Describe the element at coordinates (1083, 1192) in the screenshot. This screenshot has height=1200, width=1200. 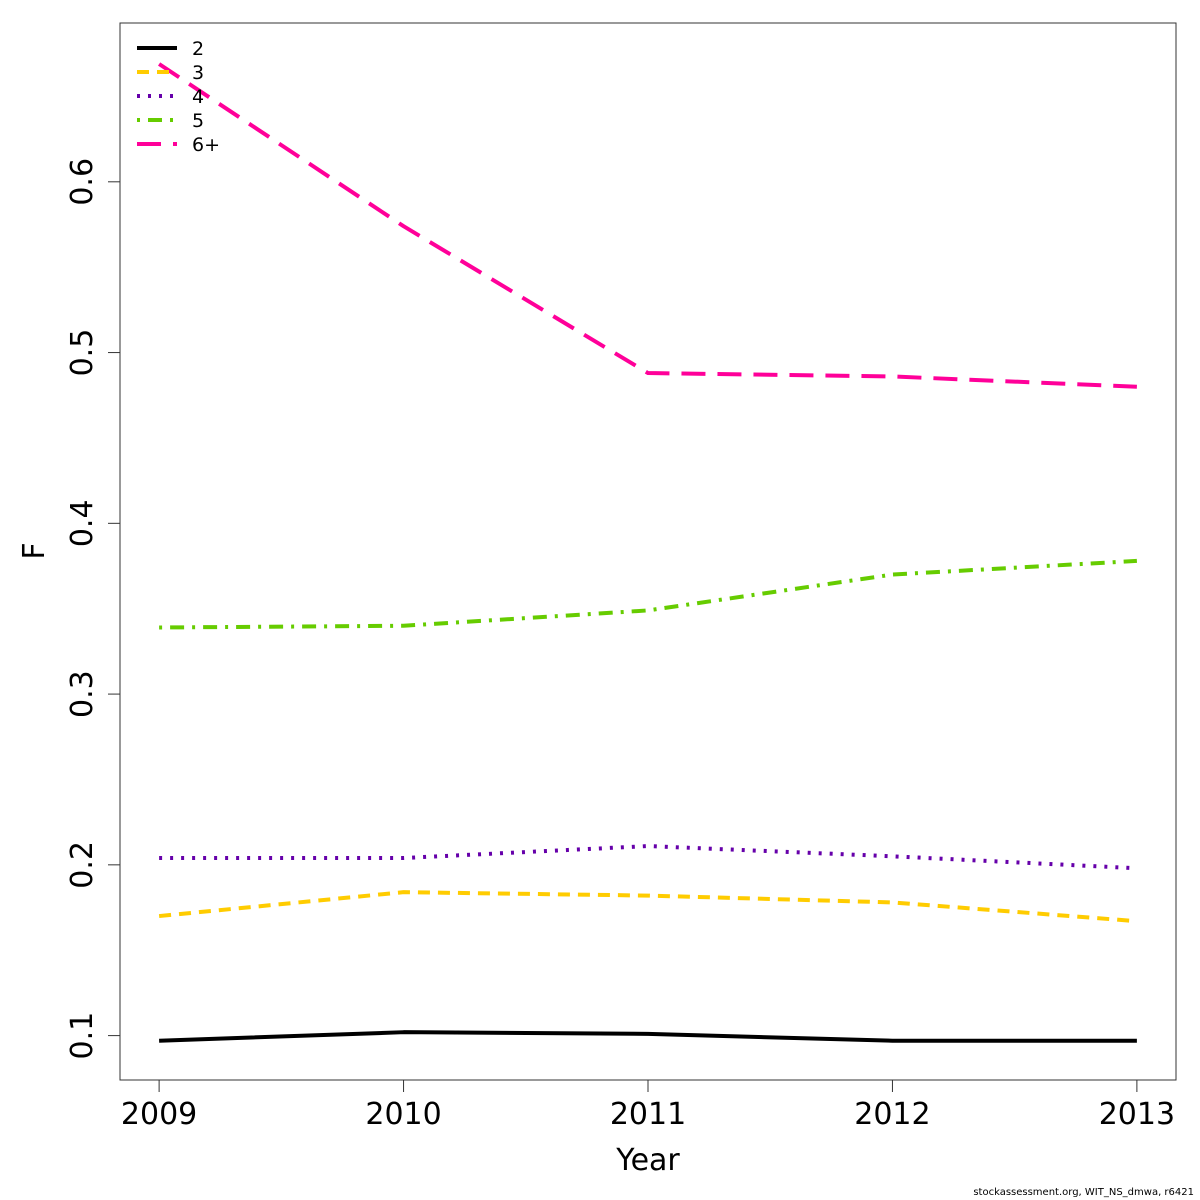
I see `credit-footer: stockassessment.org, WIT_NS_dmwa, r6421` at that location.